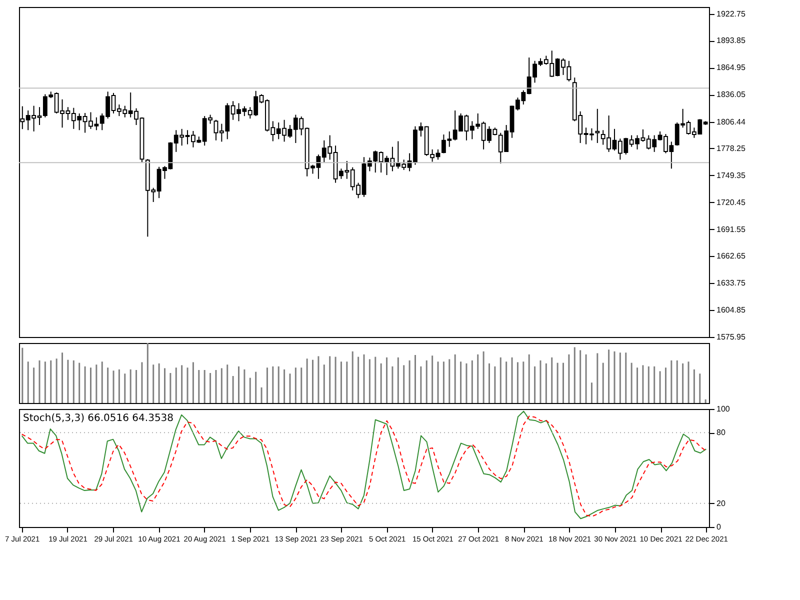  I want to click on candlestick, so click(597, 126).